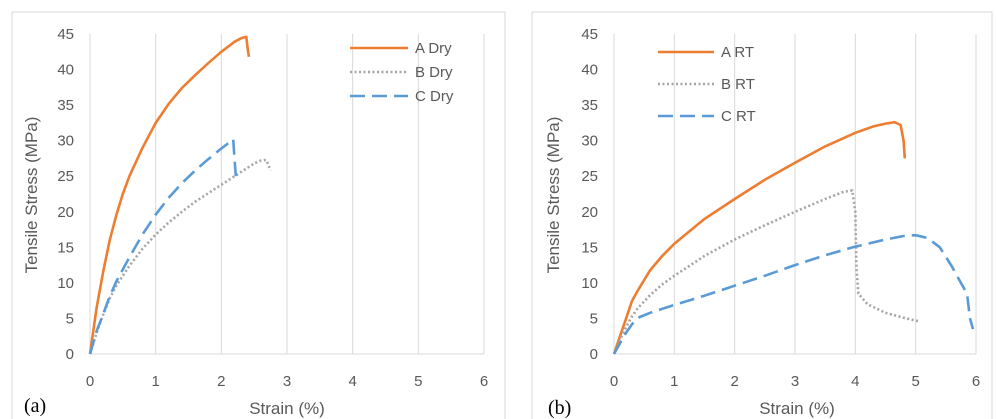  Describe the element at coordinates (155, 381) in the screenshot. I see `panel-a-x-tick-label: 1` at that location.